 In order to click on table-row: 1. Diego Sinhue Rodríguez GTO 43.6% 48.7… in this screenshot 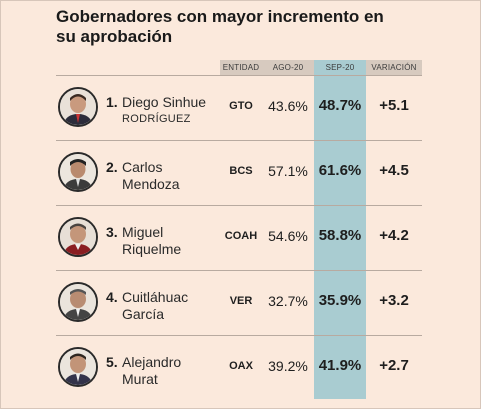, I will do `click(239, 108)`.